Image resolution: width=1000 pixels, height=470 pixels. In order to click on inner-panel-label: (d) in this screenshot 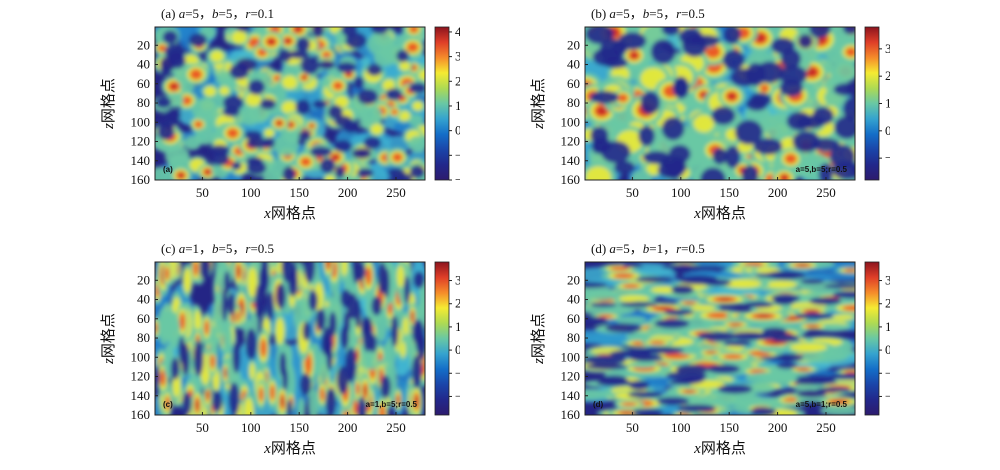, I will do `click(598, 404)`.